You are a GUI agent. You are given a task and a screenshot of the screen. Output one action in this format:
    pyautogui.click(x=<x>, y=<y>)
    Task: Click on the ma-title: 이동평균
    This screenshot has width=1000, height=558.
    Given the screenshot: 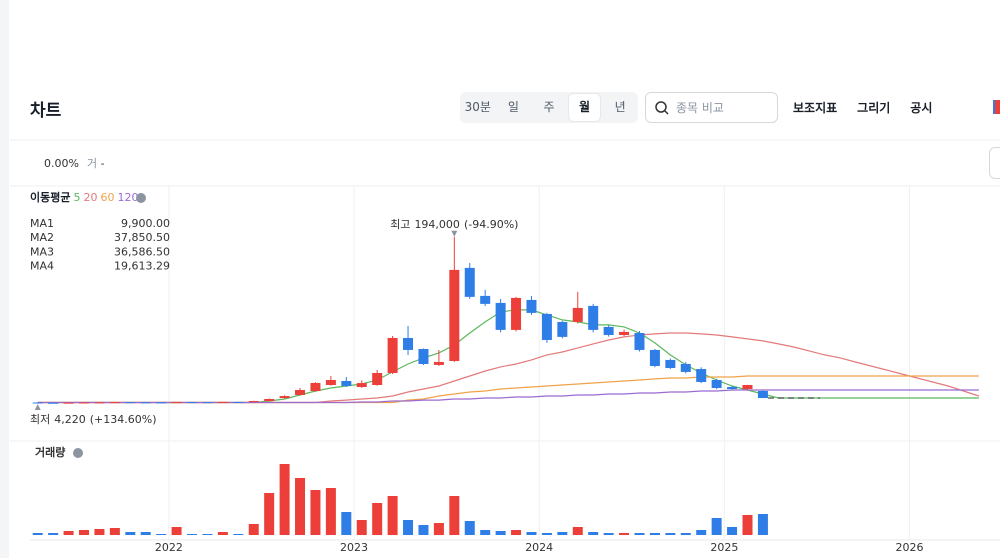 What is the action you would take?
    pyautogui.click(x=50, y=197)
    